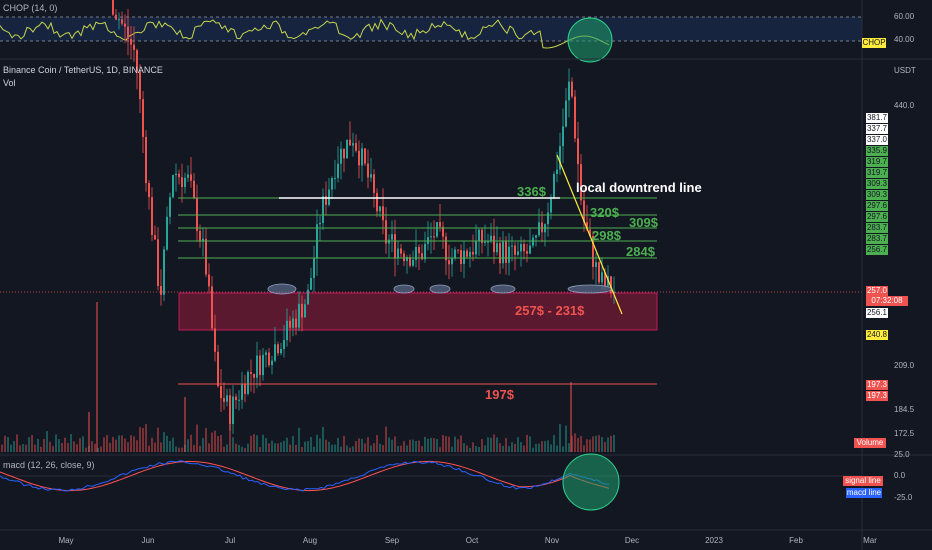 Image resolution: width=932 pixels, height=550 pixels. What do you see at coordinates (643, 222) in the screenshot?
I see `level-309-label: 309$` at bounding box center [643, 222].